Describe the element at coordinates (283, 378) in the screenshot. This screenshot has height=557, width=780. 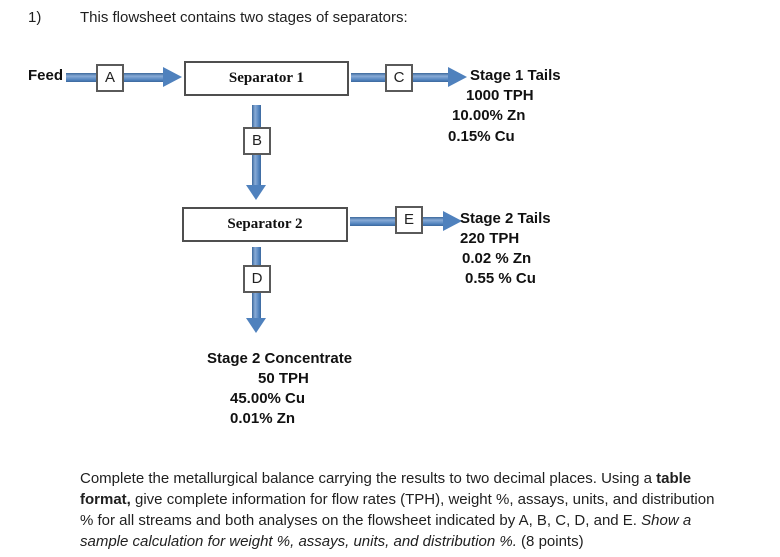
I see `stage2-concentrate-flow: 50 TPH` at that location.